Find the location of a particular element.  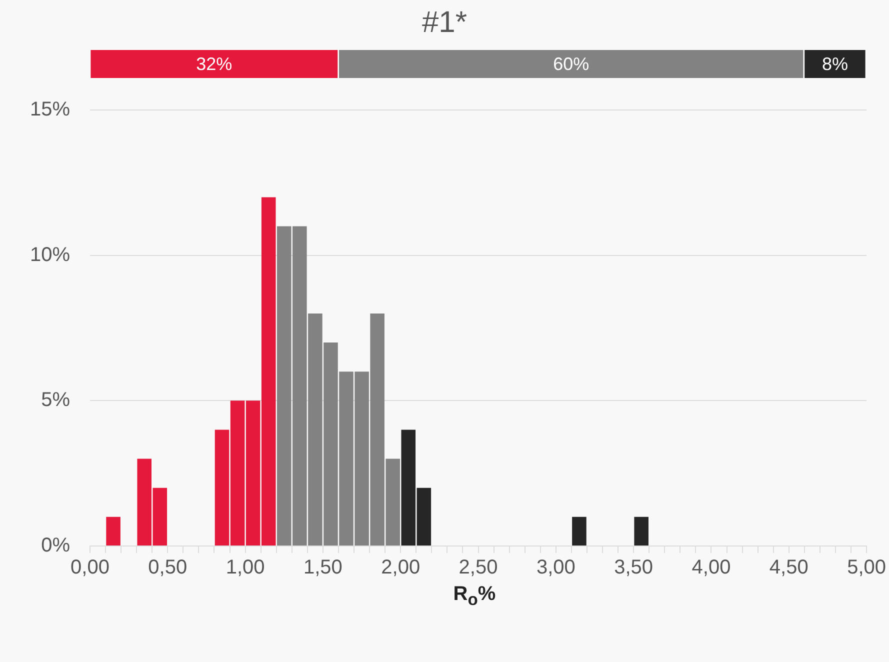

y-tick-label: 0% is located at coordinates (55, 545).